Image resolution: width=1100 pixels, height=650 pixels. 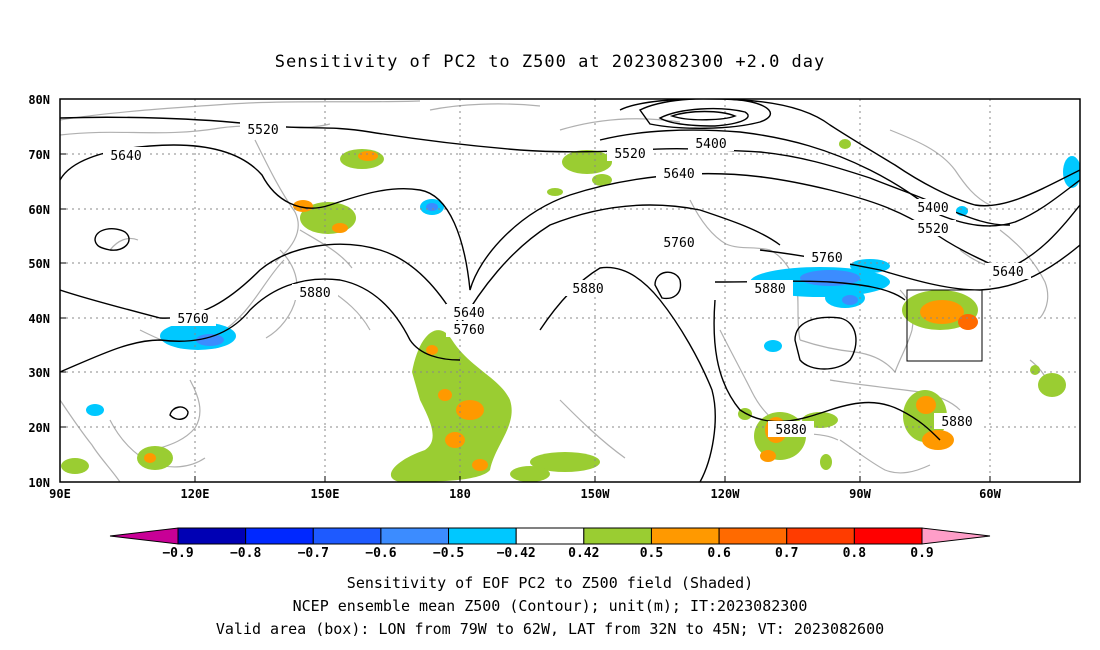 I want to click on contour-5880-west, so click(x=260, y=325).